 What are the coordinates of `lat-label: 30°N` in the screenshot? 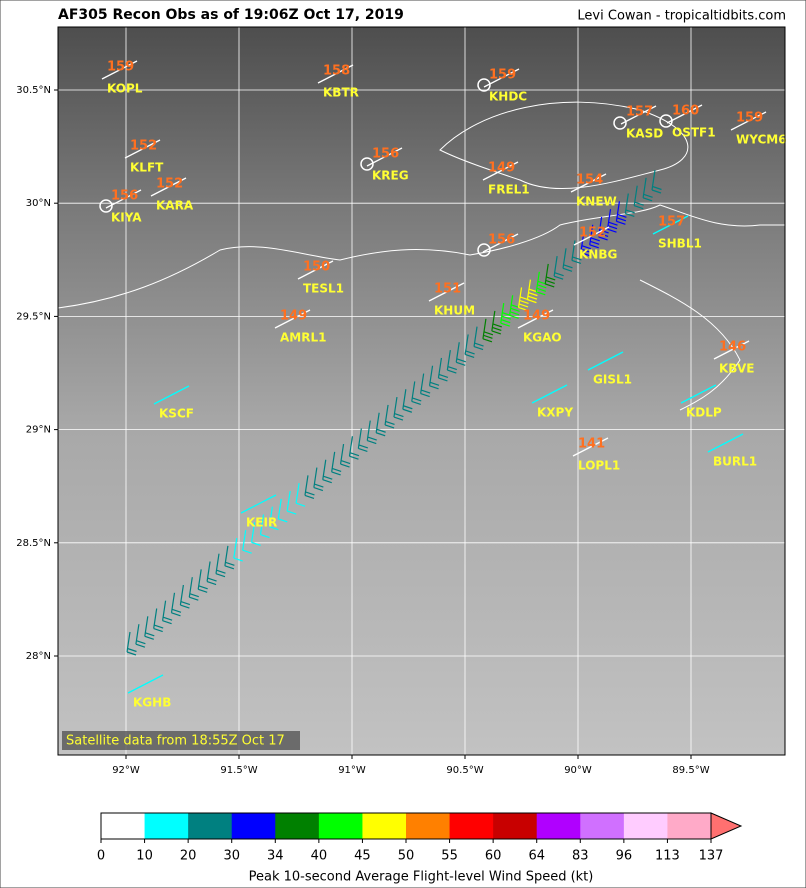 It's located at (38, 203).